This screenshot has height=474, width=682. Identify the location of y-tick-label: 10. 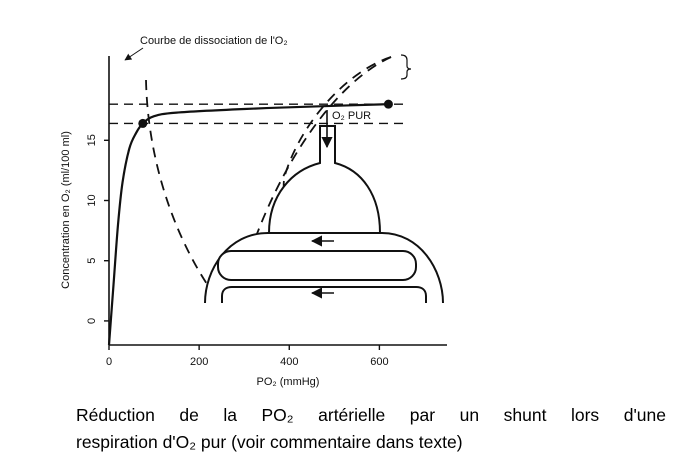
(92, 200).